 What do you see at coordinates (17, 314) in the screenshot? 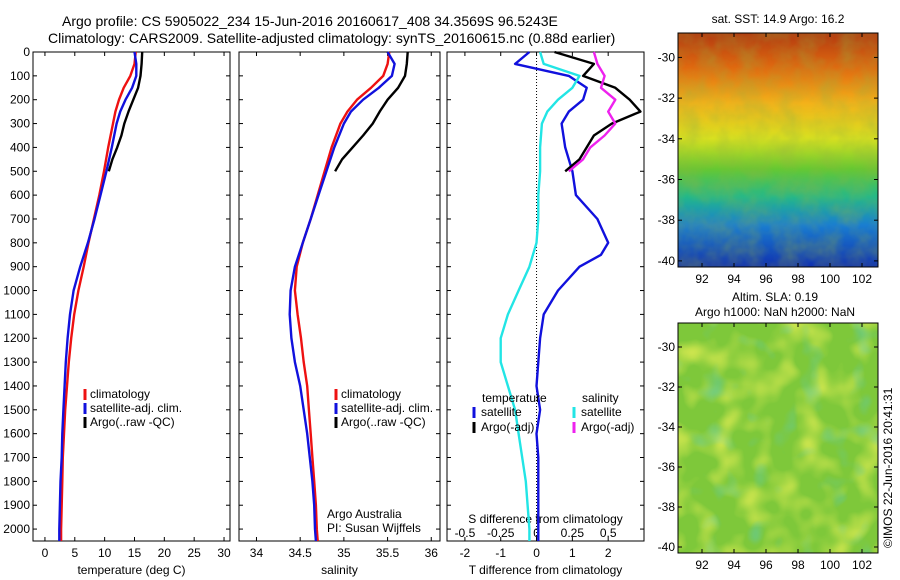
I see `y-tick-label: 1100` at bounding box center [17, 314].